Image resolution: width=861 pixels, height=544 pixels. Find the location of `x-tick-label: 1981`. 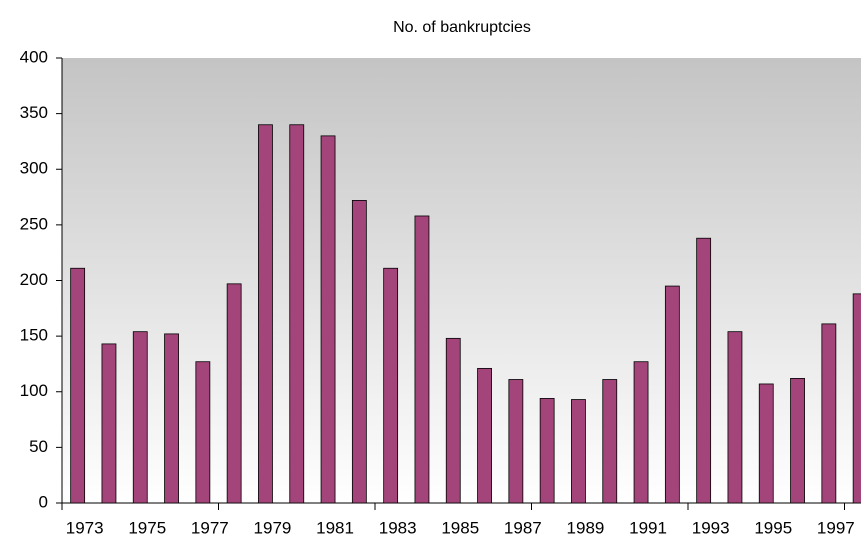

x-tick-label: 1981 is located at coordinates (335, 527).